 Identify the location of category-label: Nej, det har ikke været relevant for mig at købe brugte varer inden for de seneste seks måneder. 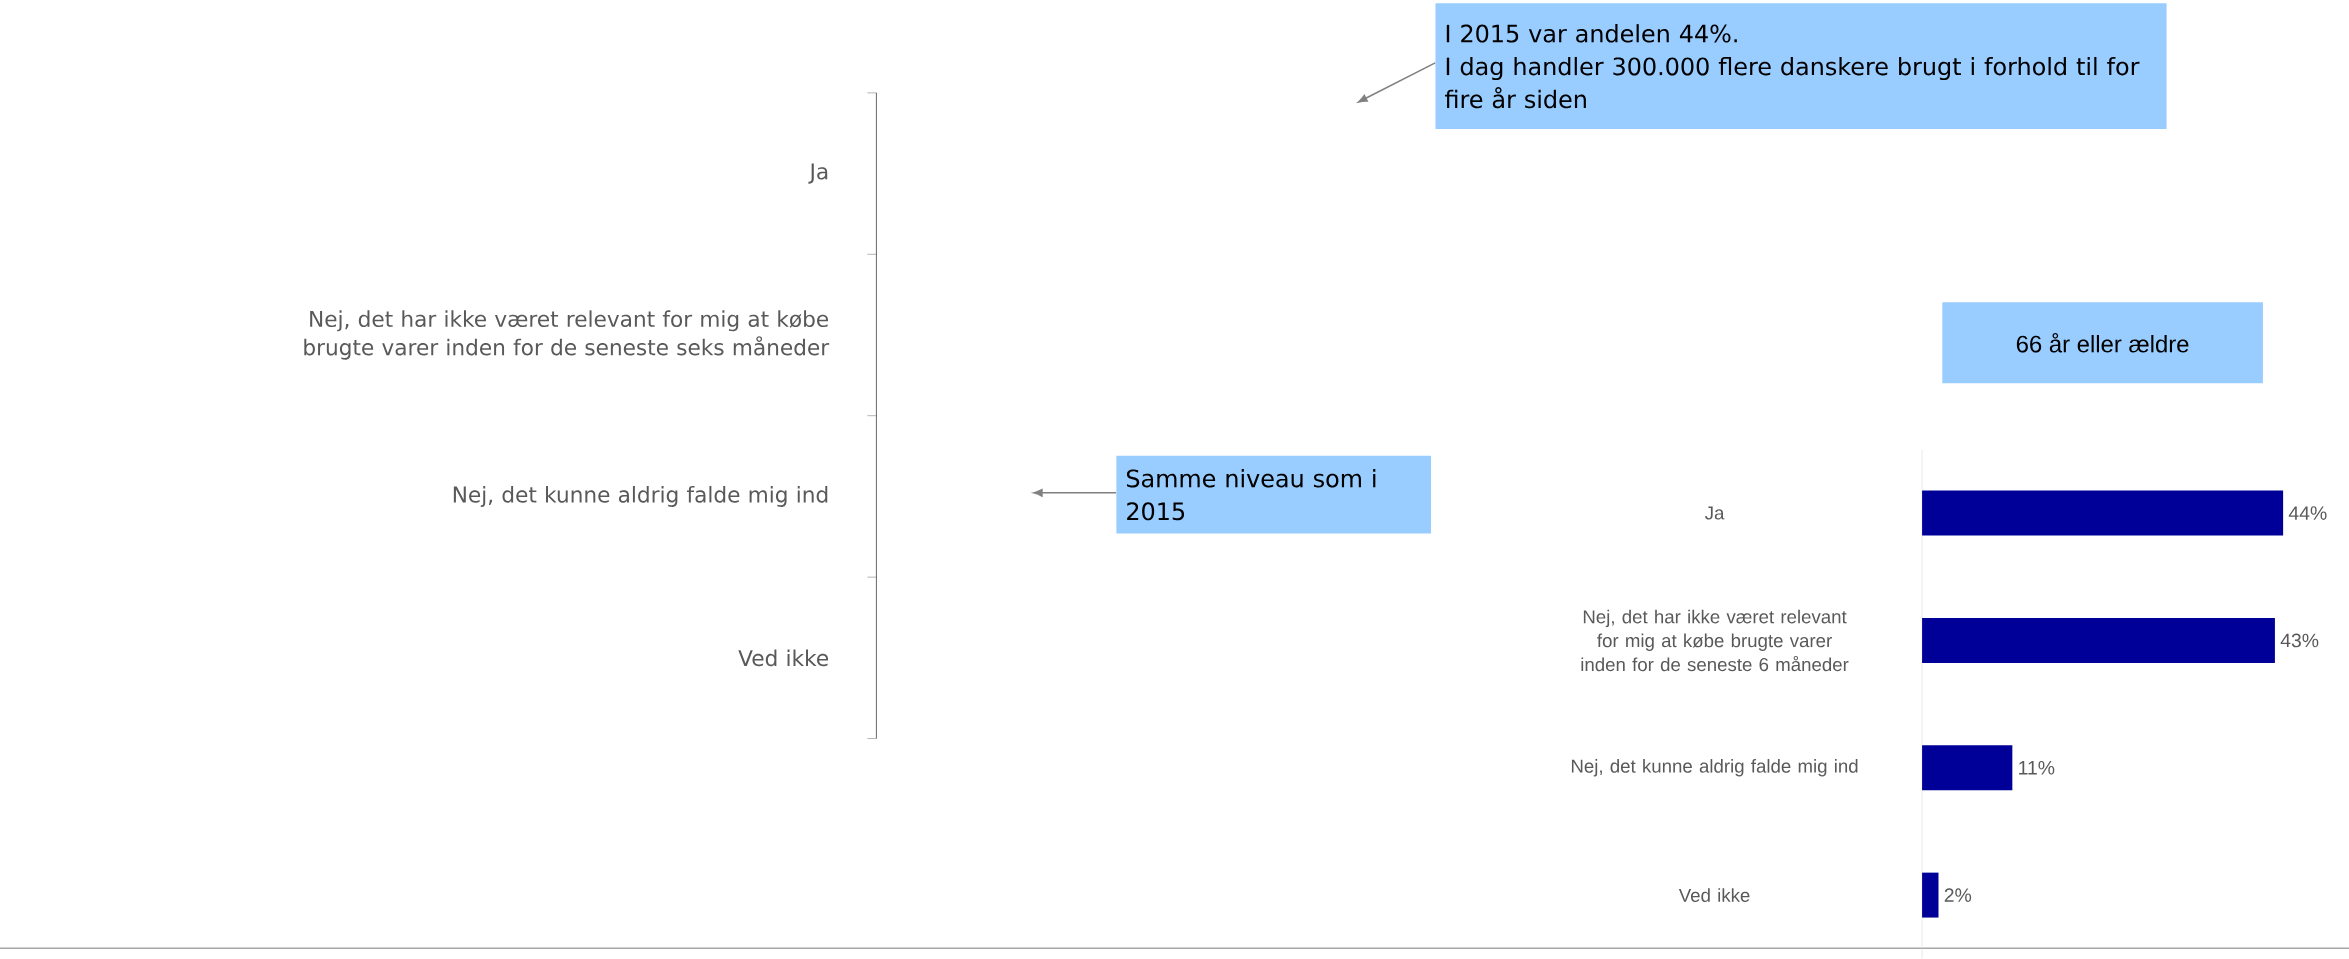
(567, 335).